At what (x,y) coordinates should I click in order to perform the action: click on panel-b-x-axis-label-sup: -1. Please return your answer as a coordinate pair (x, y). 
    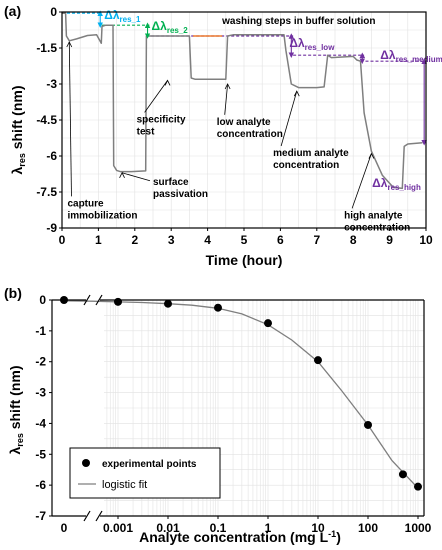
    Looking at the image, I should click on (332, 534).